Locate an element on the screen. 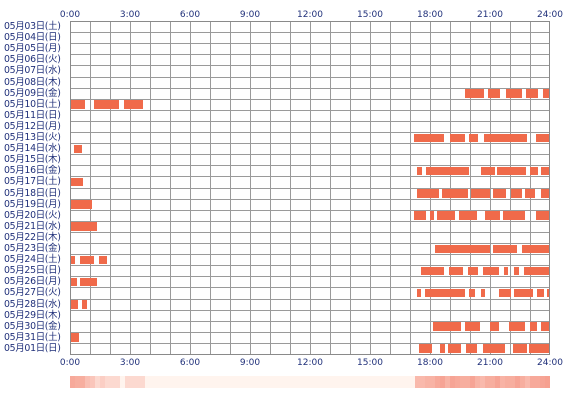  date-label: 05月12日(月) is located at coordinates (32, 126).